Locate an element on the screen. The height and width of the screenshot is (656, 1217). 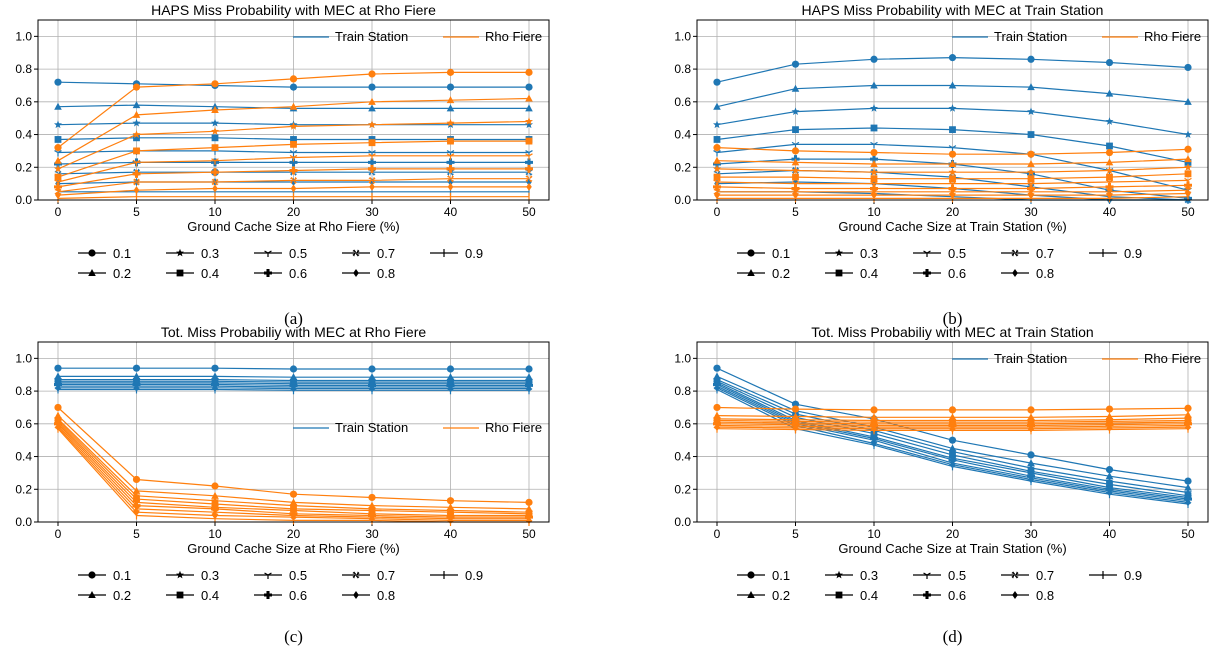
x-tick-label: 30 is located at coordinates (372, 534).